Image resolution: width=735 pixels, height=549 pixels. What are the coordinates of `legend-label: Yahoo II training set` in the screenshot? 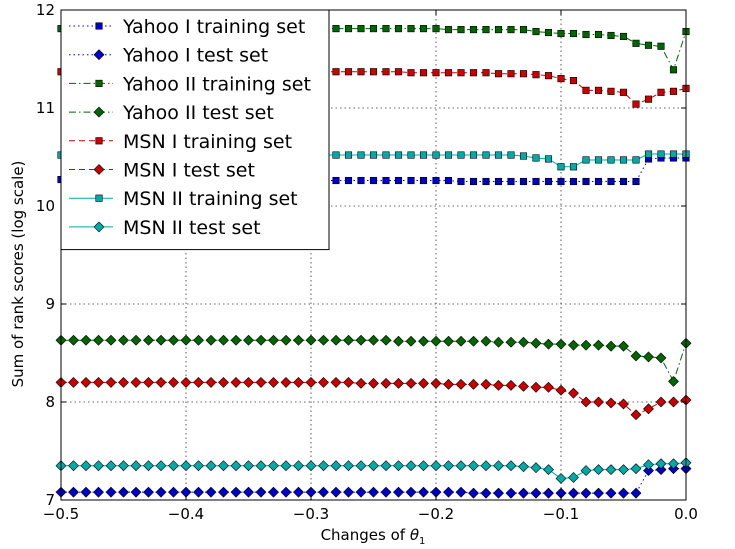 It's located at (216, 84).